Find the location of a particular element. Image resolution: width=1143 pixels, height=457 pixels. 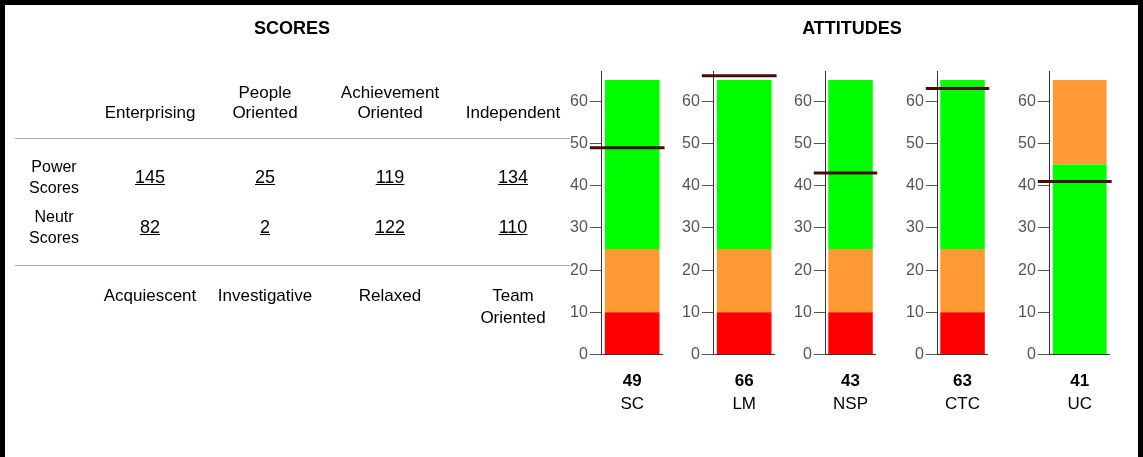

text: 66 is located at coordinates (744, 381).